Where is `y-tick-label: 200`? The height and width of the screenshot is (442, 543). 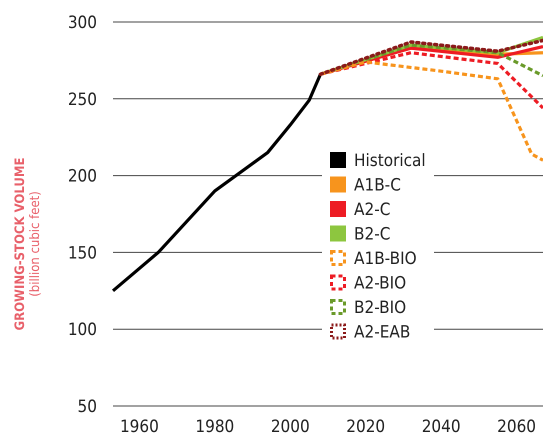 y-tick-label: 200 is located at coordinates (82, 176).